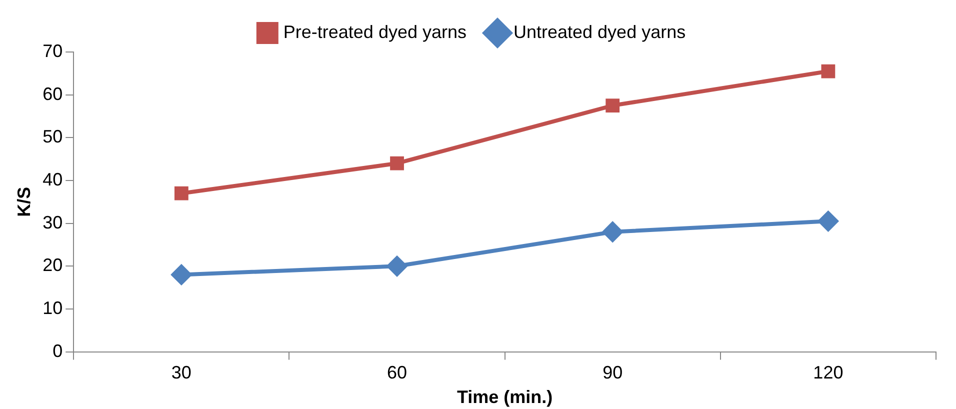 The width and height of the screenshot is (956, 409). Describe the element at coordinates (24, 201) in the screenshot. I see `y-axis-title: K/S` at that location.